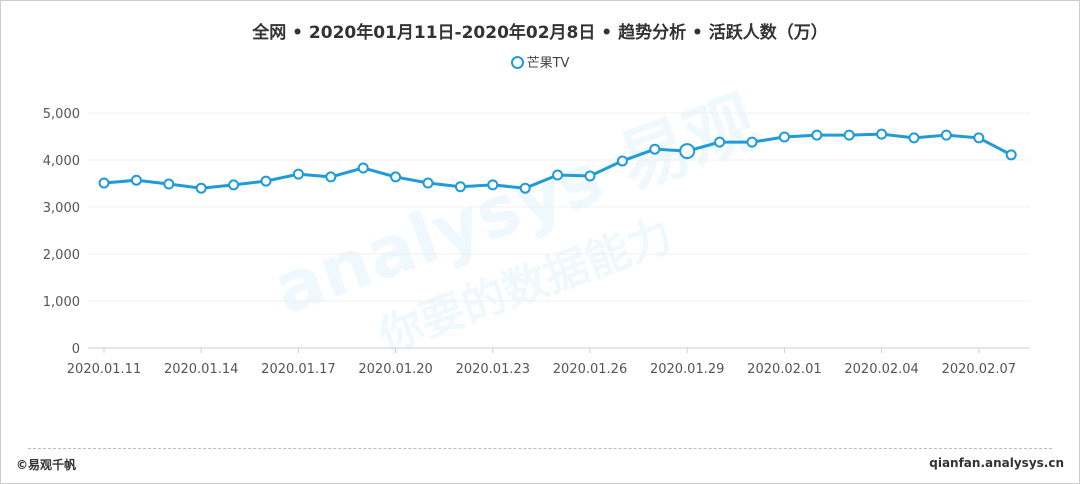 This screenshot has width=1080, height=484. What do you see at coordinates (784, 369) in the screenshot?
I see `x-tick-label: 2020.02.01` at bounding box center [784, 369].